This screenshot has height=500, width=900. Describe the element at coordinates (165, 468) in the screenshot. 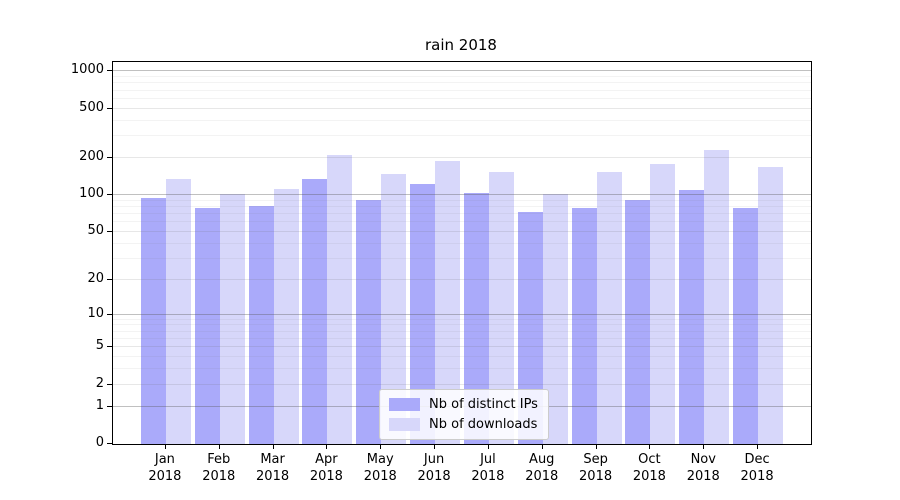

I see `x-tick-label: Jan 2018` at that location.